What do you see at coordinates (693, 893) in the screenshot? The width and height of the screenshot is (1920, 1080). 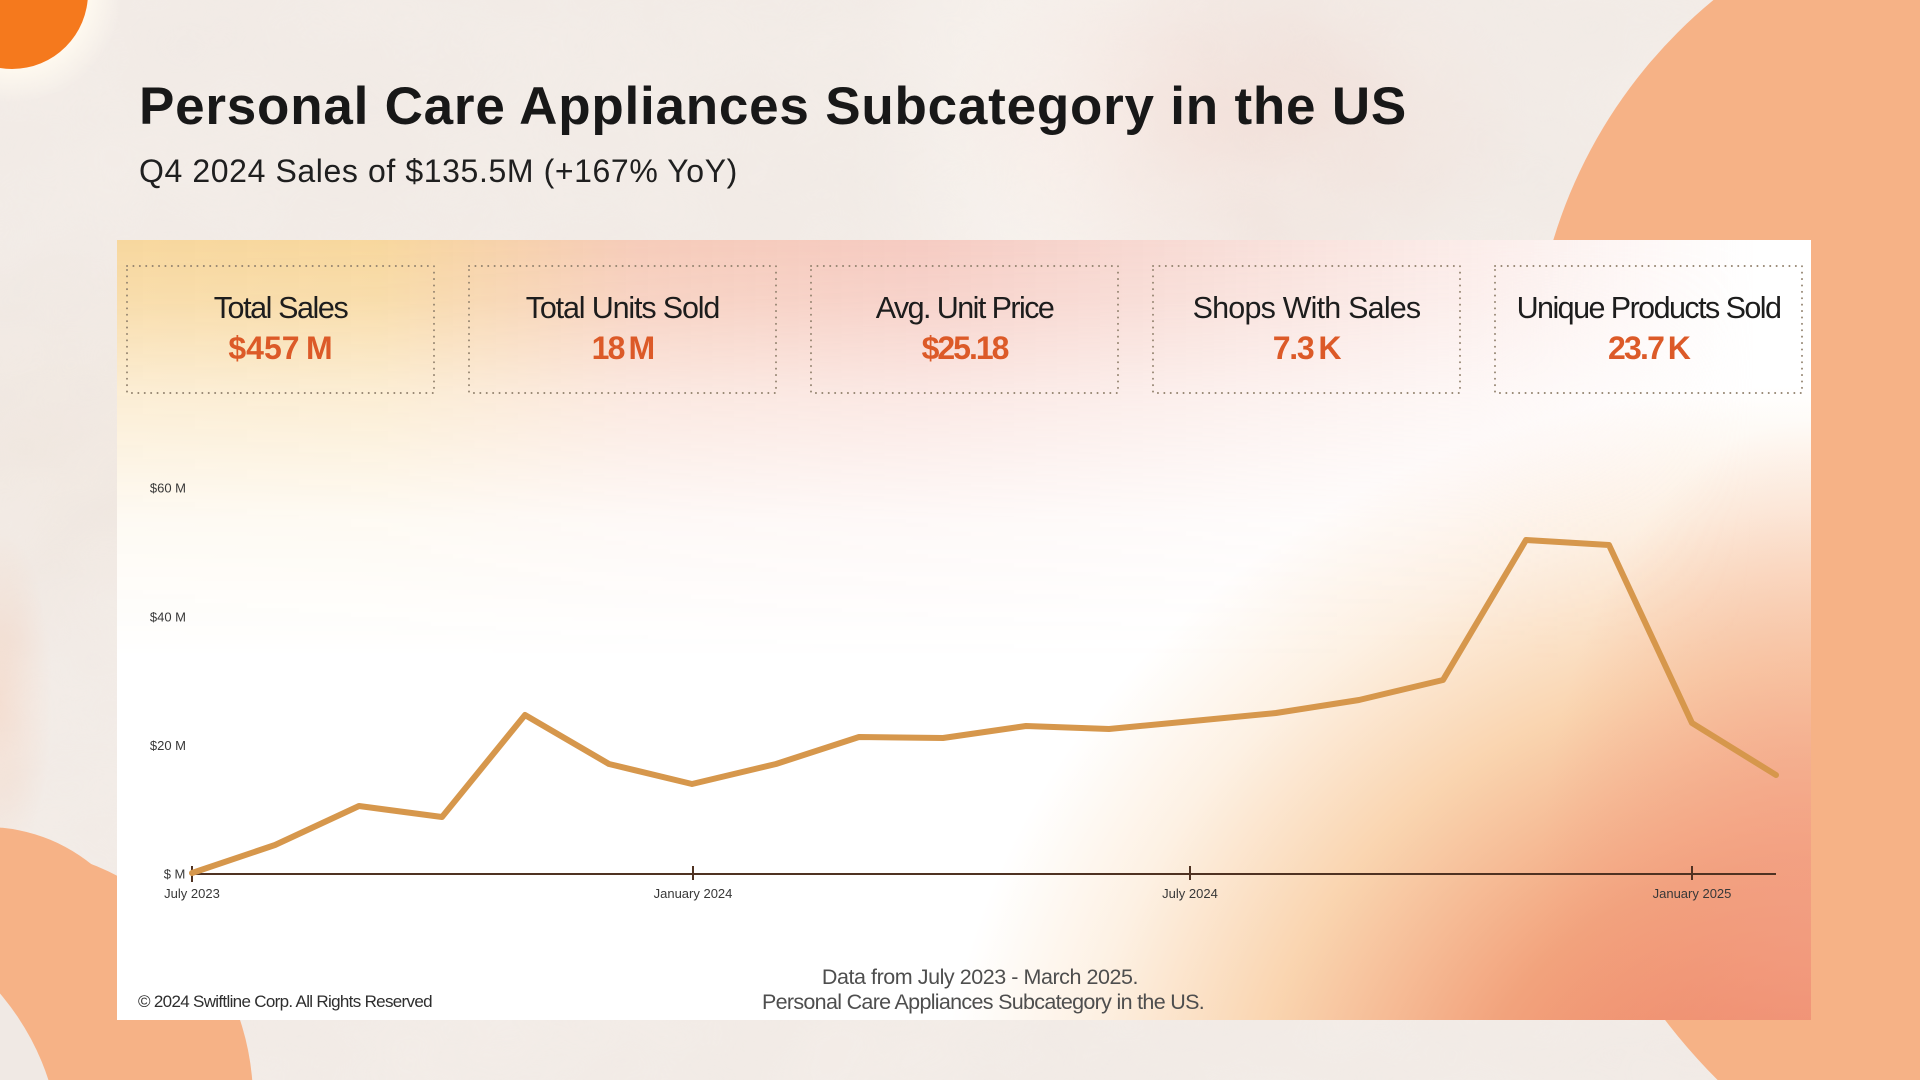 I see `svg-text: January 2024` at bounding box center [693, 893].